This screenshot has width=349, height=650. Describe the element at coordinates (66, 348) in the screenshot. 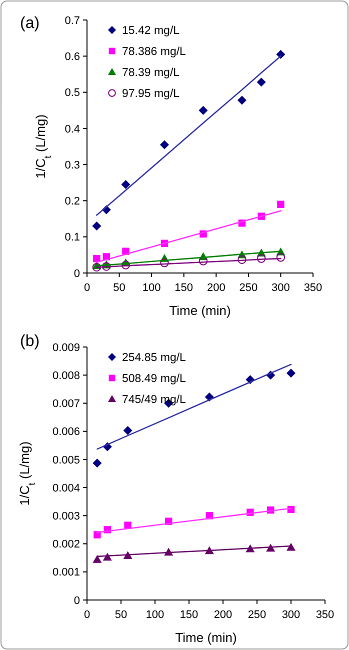

I see `y-tick-label: 0.009` at that location.